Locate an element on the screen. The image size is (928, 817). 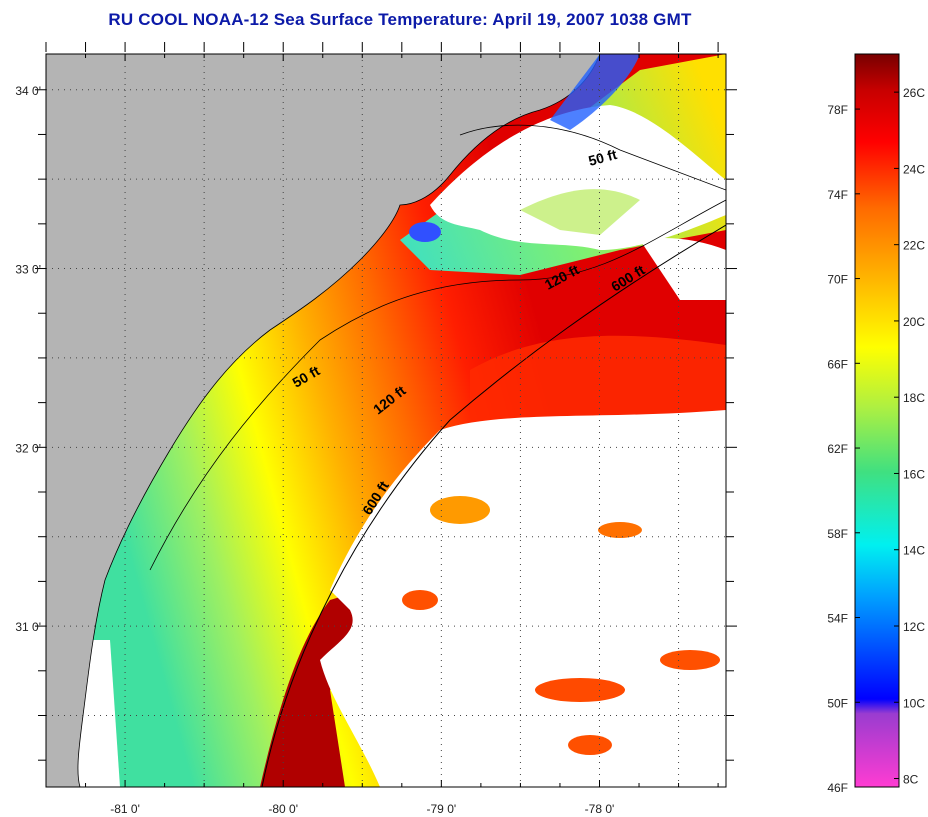
colorbar-celsius-label: 22C is located at coordinates (914, 246).